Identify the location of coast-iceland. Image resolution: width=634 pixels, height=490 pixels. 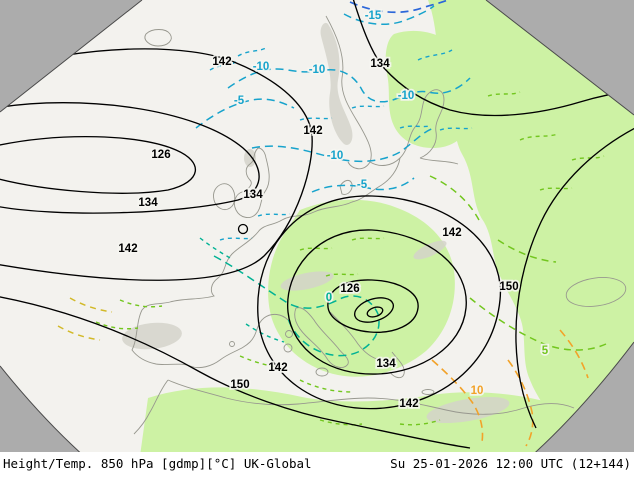
(158, 38).